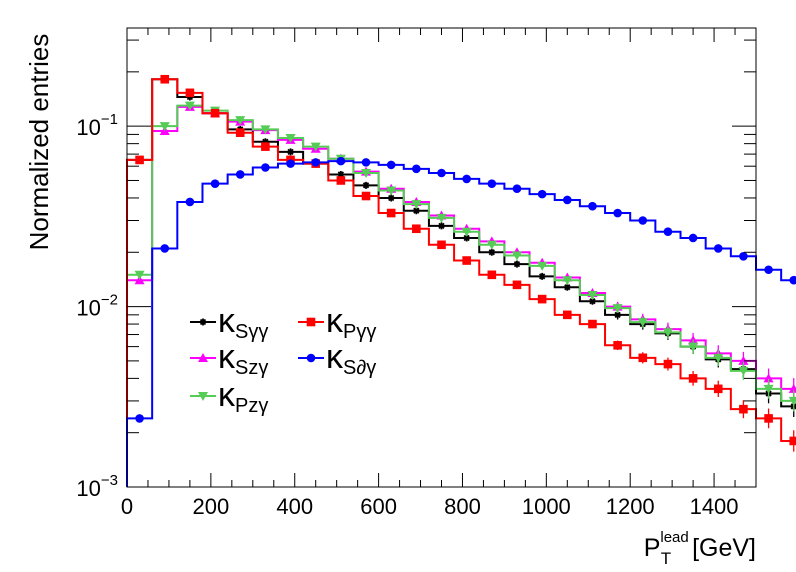 The width and height of the screenshot is (796, 572). I want to click on y-tick-label: 10⁻³, so click(97, 486).